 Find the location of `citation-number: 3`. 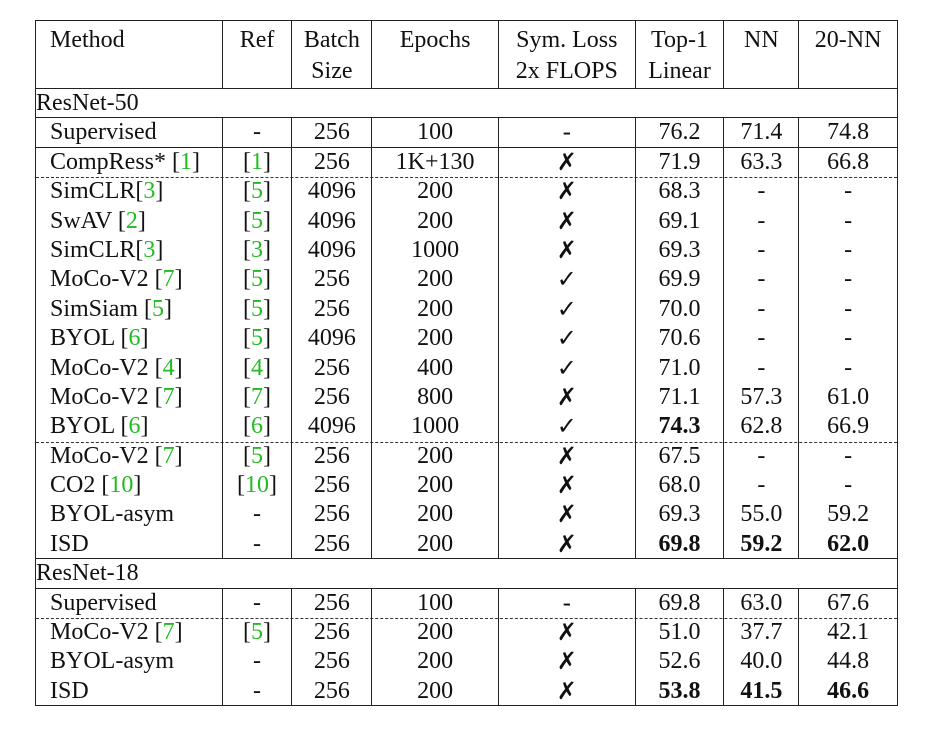

citation-number: 3 is located at coordinates (149, 191).